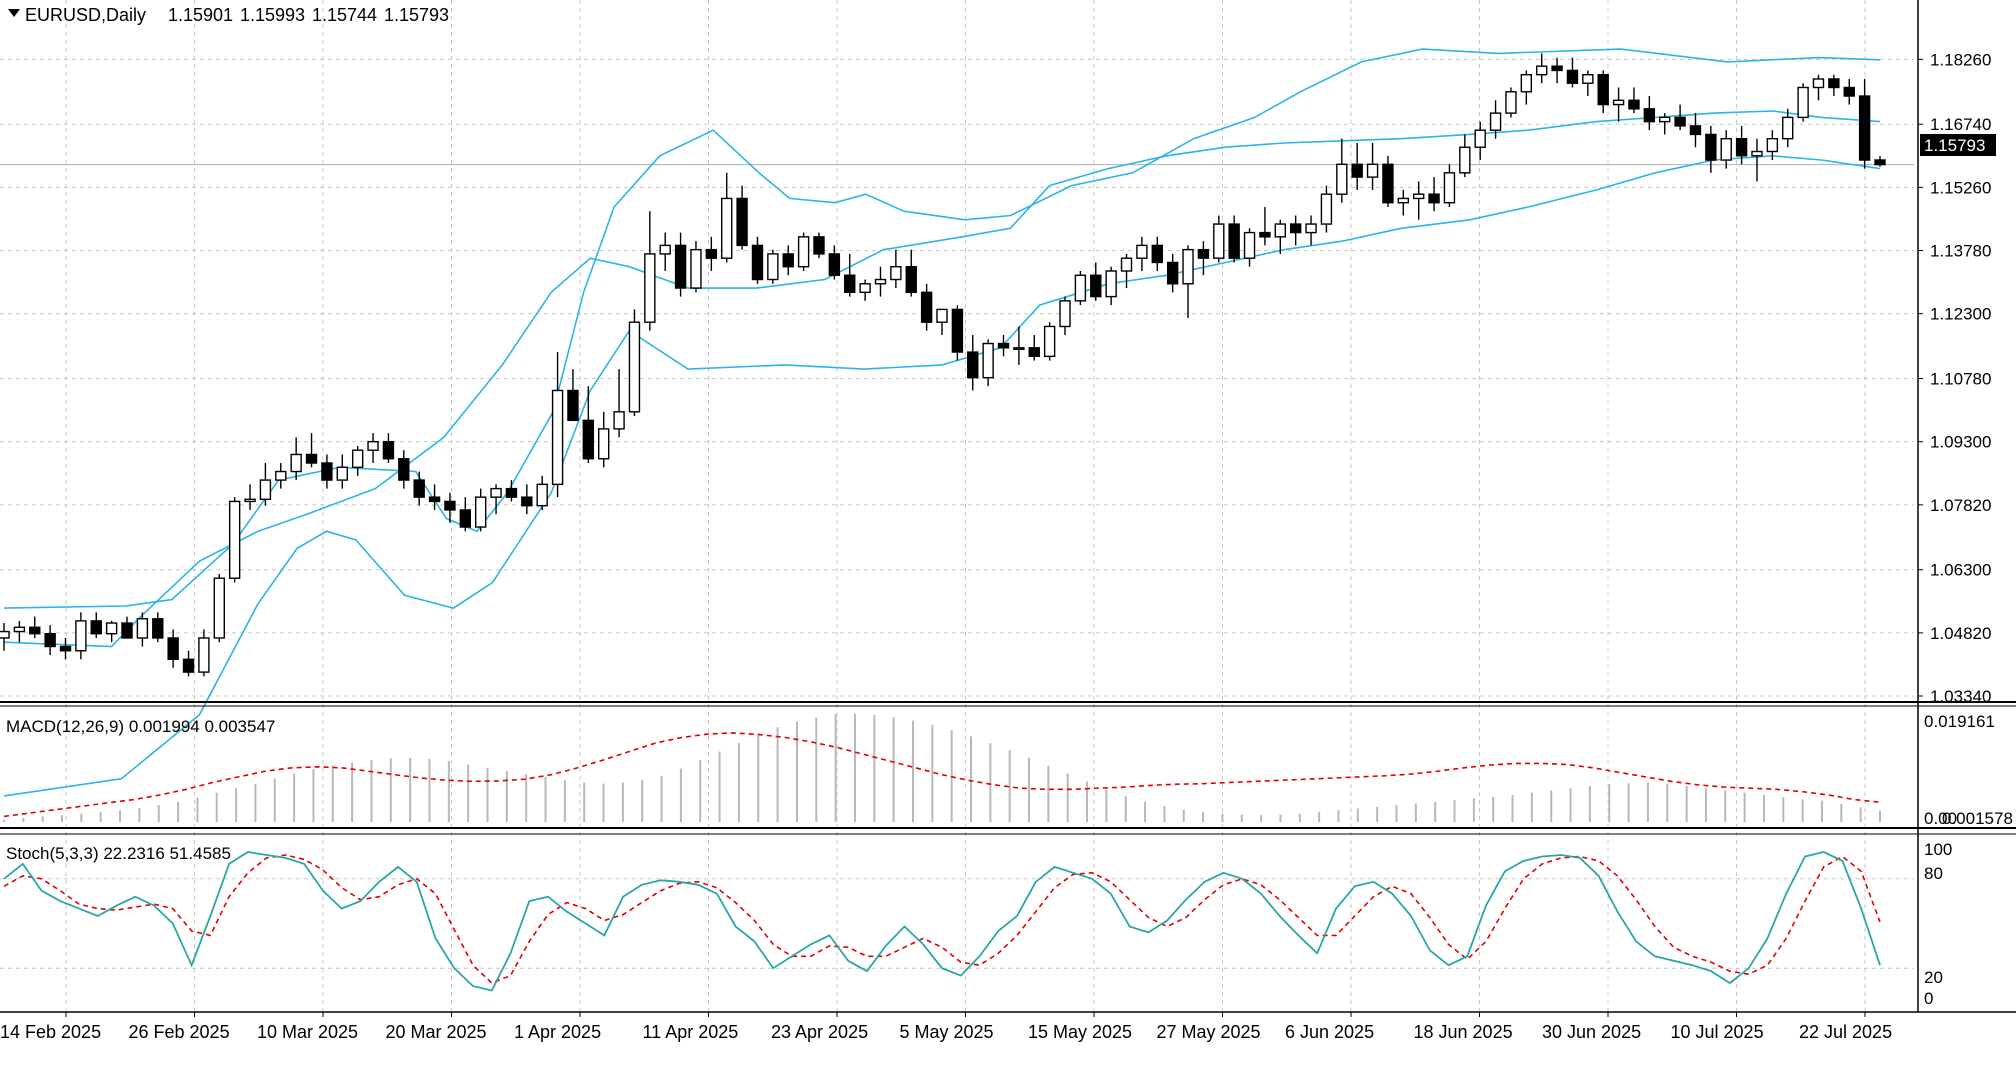 This screenshot has width=2016, height=1065. What do you see at coordinates (1080, 1032) in the screenshot?
I see `date-tick-label: 15 May 2025` at bounding box center [1080, 1032].